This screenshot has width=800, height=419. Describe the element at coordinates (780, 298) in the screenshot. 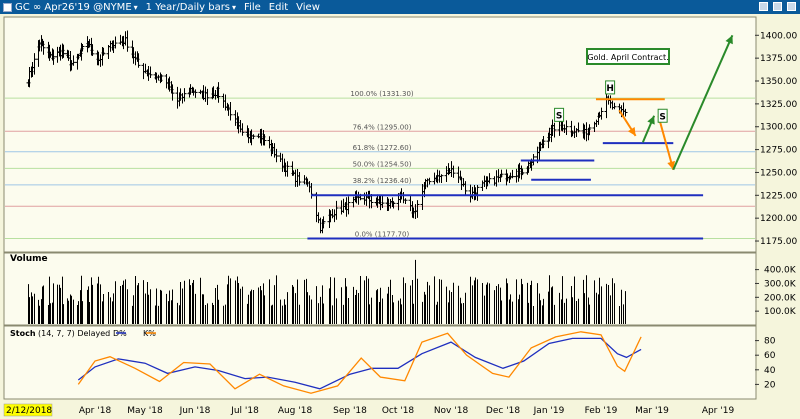

I see `volume-y-tick-label: 200.0K` at that location.